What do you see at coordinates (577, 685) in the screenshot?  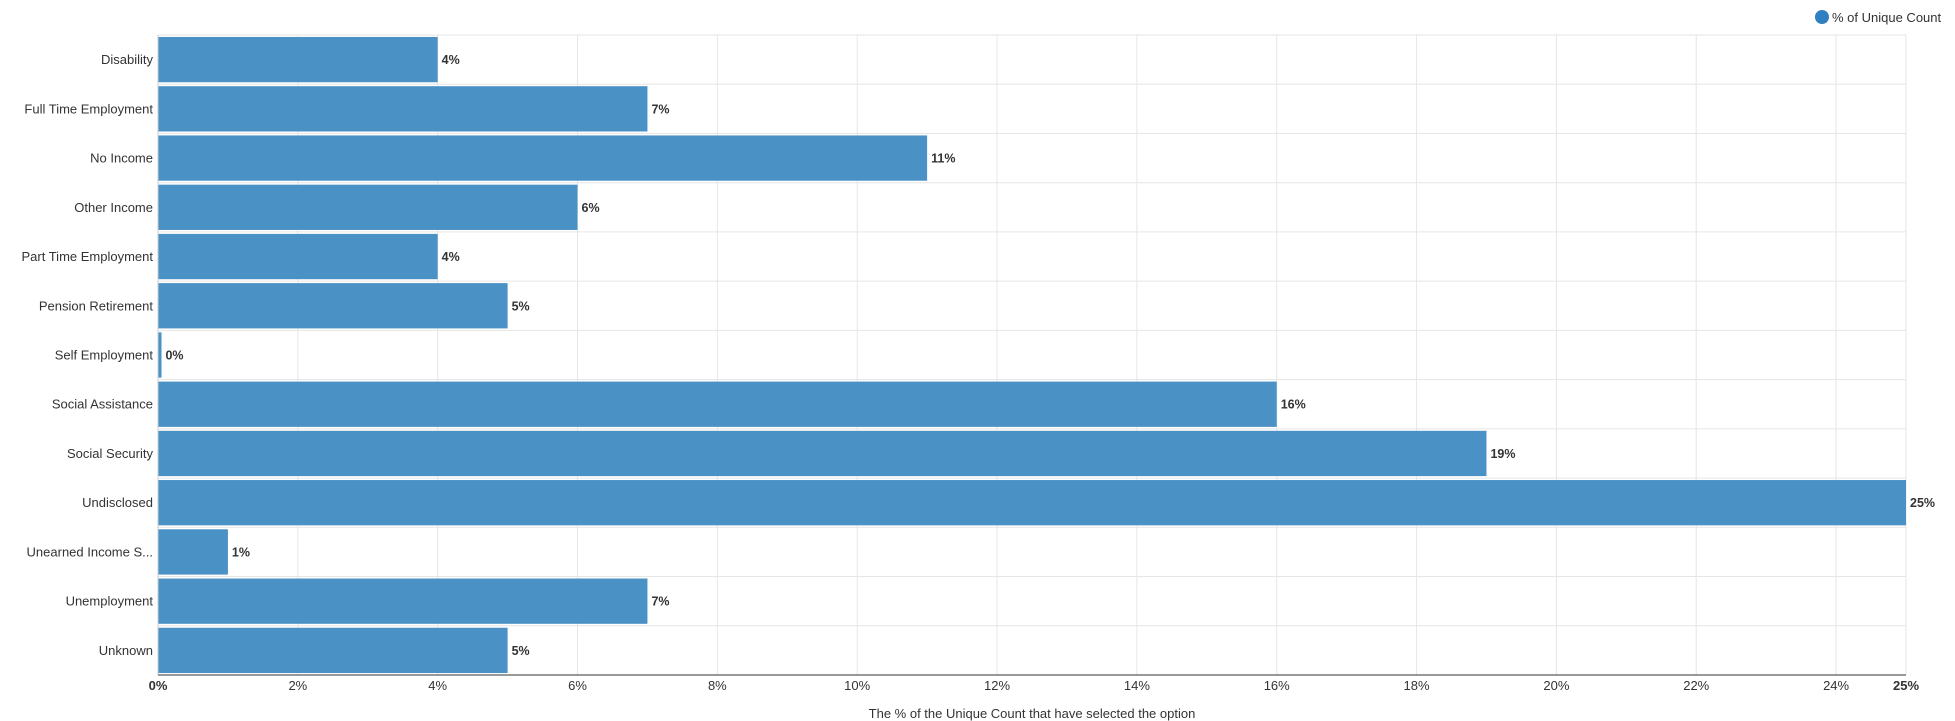 I see `x-tick-label: 6%` at bounding box center [577, 685].